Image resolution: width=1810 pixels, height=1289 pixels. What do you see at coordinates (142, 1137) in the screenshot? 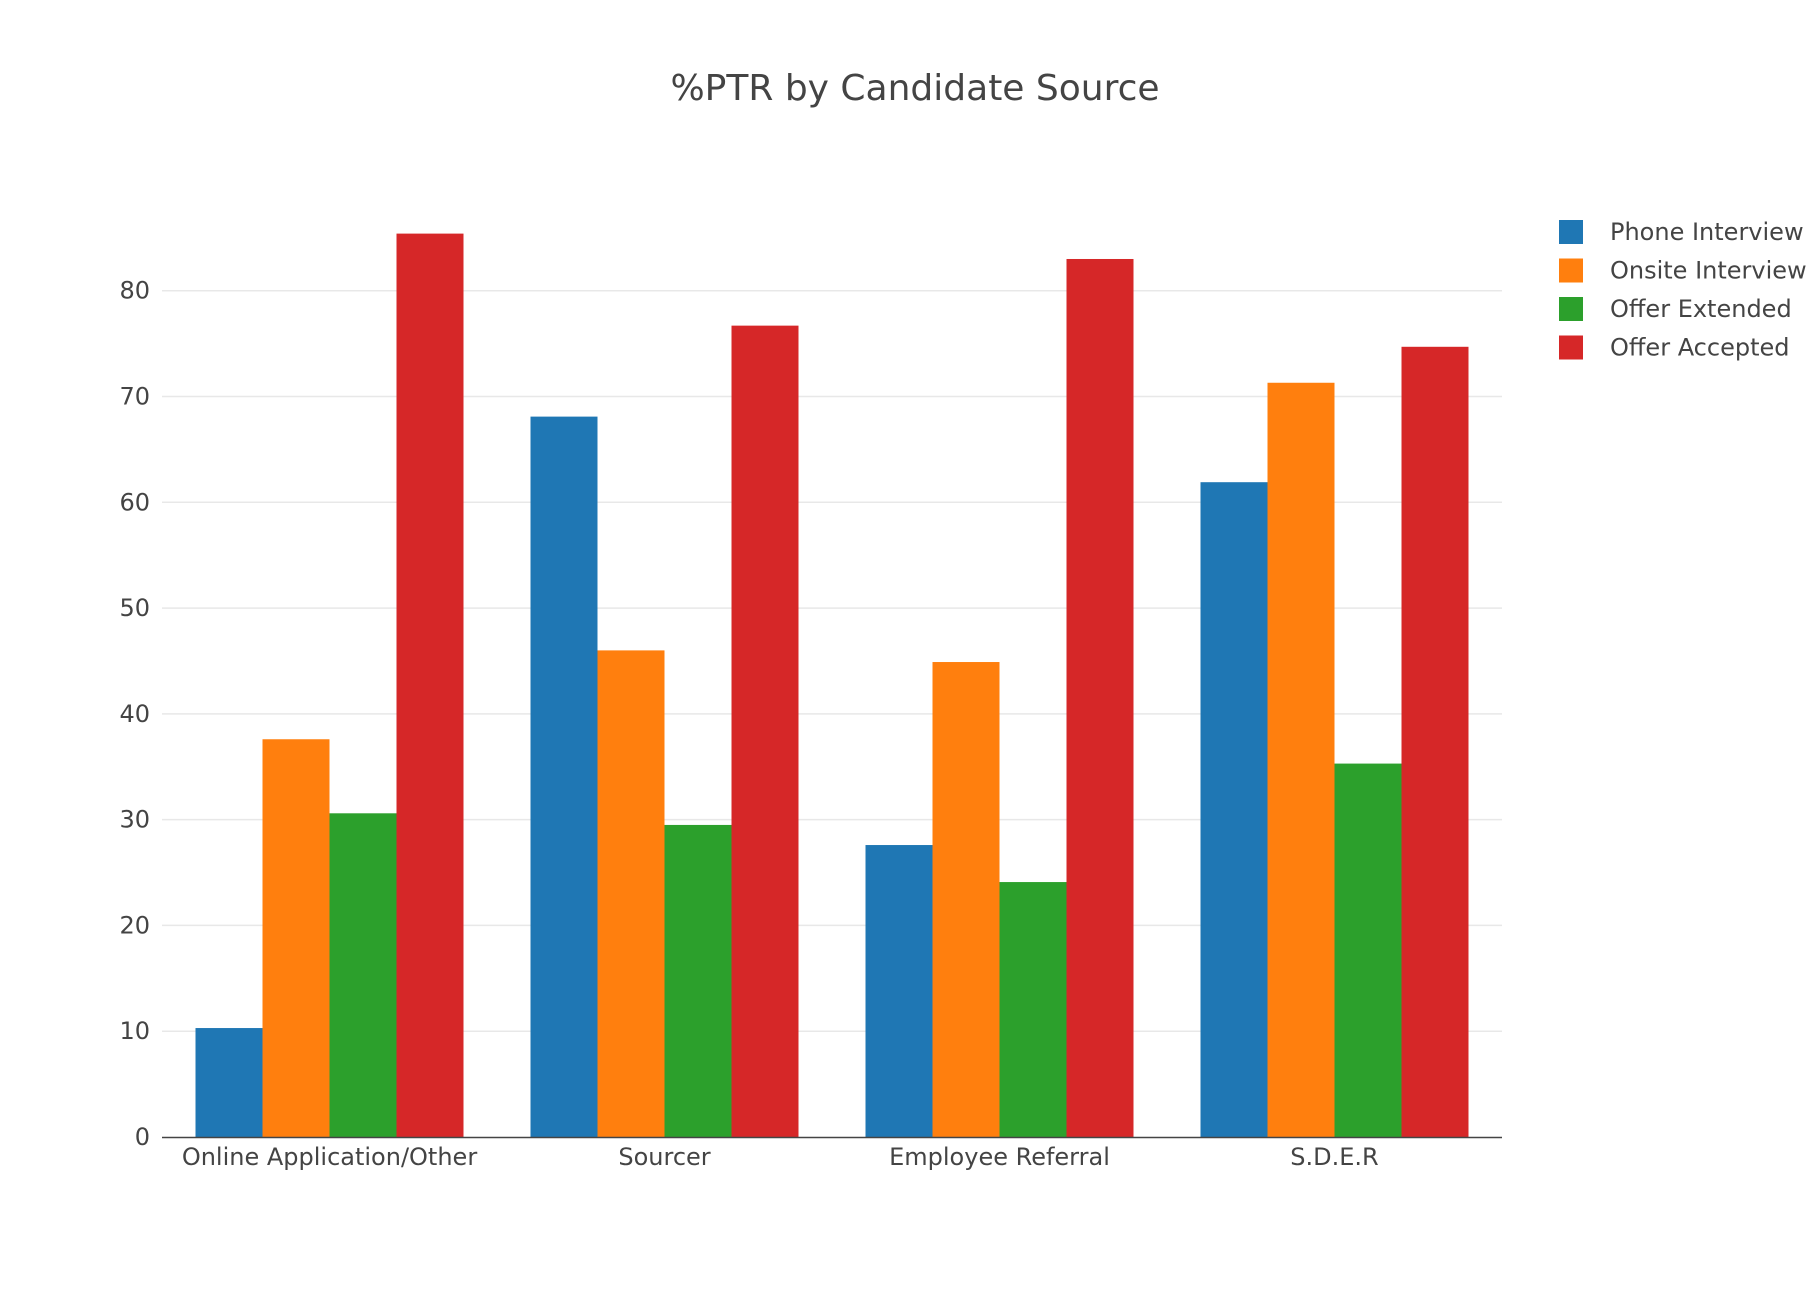
I see `y-tick-label: 0` at bounding box center [142, 1137].